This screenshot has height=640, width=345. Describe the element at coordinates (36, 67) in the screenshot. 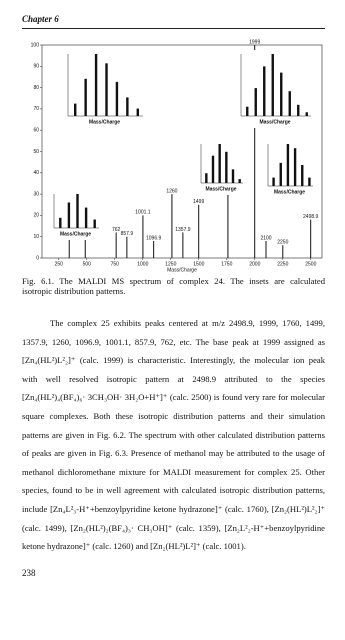

I see `y-tick-label: 90` at that location.